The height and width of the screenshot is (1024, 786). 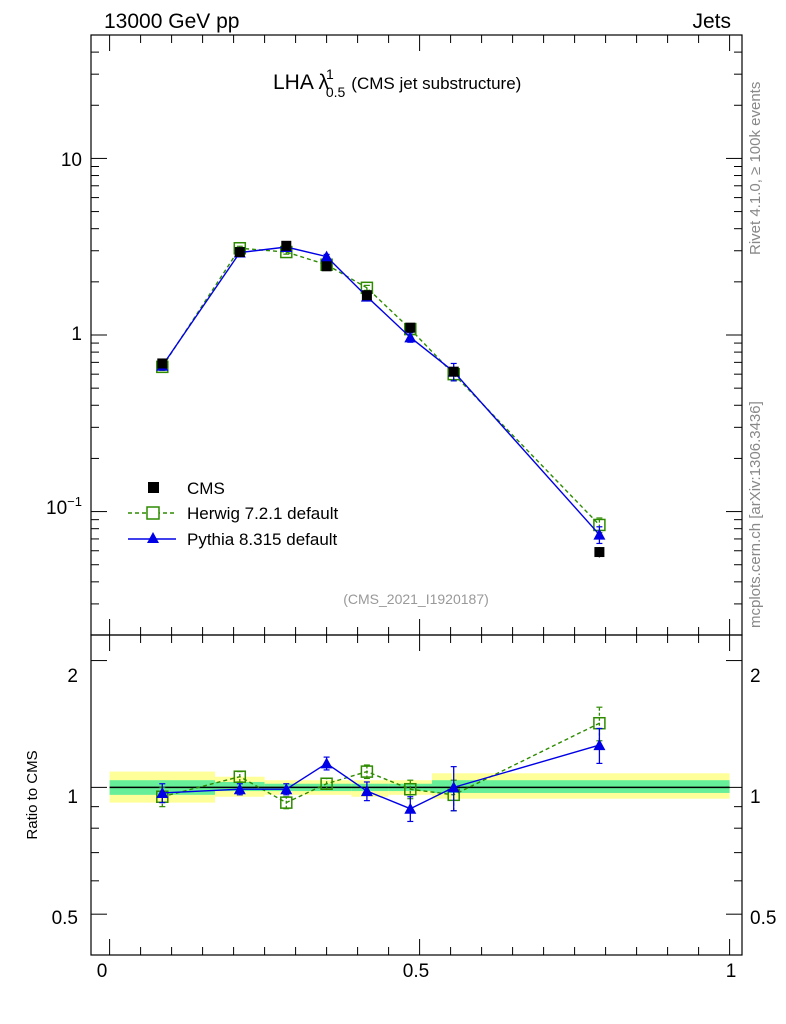 What do you see at coordinates (397, 83) in the screenshot?
I see `plot-title: LHA λ1 0.5 (CMS jet substructure)` at bounding box center [397, 83].